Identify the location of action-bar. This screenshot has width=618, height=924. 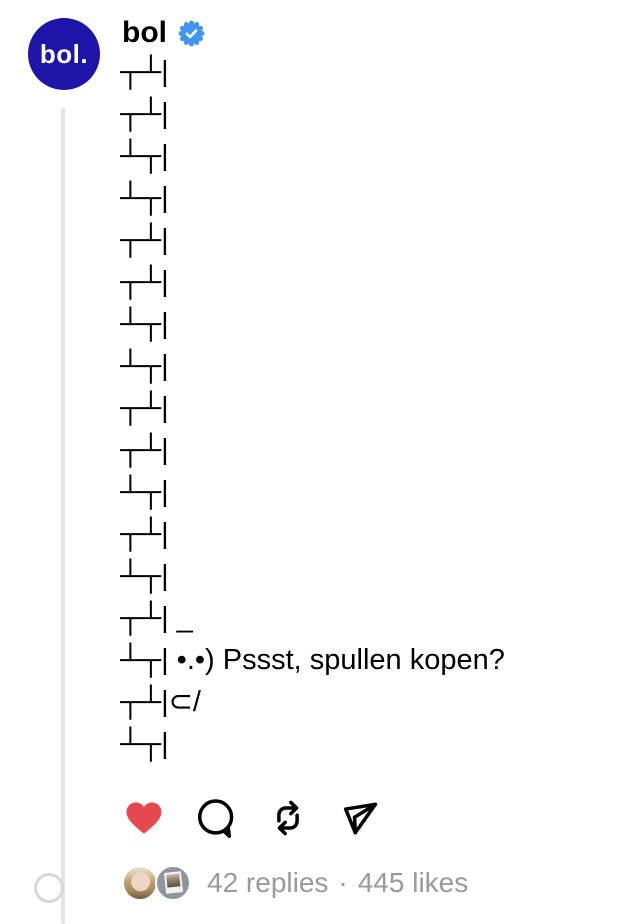
(252, 818).